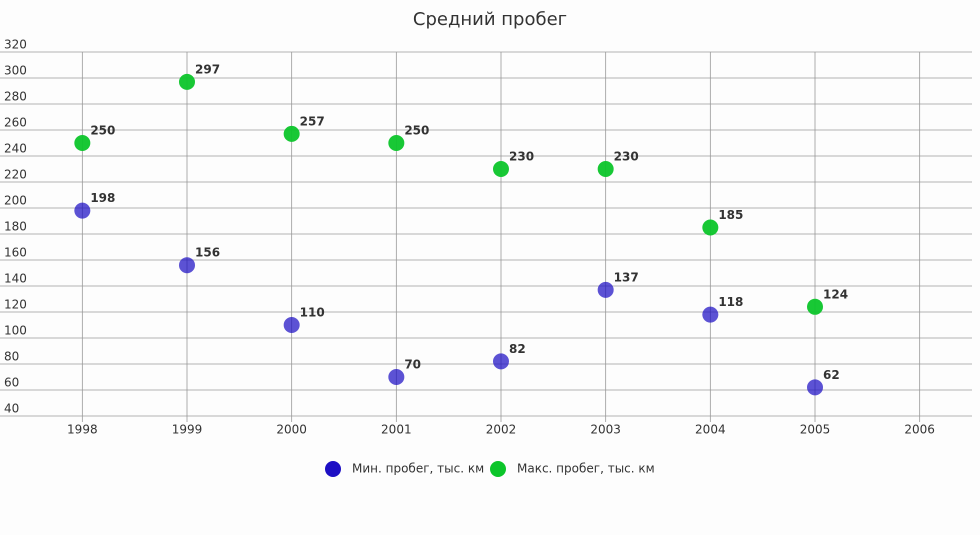 Image resolution: width=980 pixels, height=535 pixels. What do you see at coordinates (396, 430) in the screenshot?
I see `x-tick-label: 2001` at bounding box center [396, 430].